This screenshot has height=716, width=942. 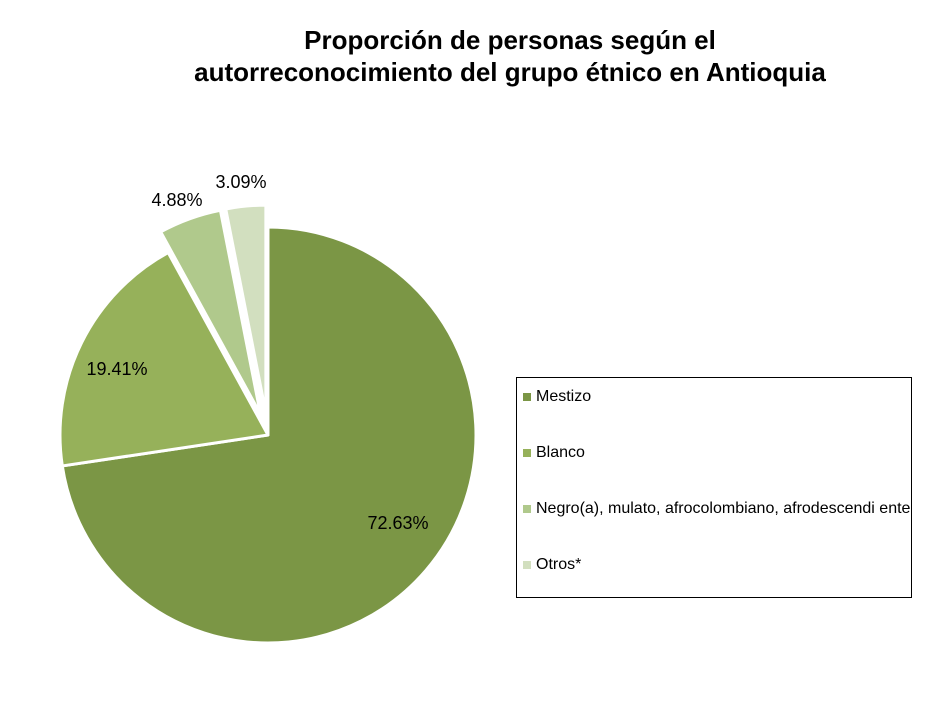 What do you see at coordinates (211, 312) in the screenshot?
I see `pie-slice-negro-a` at bounding box center [211, 312].